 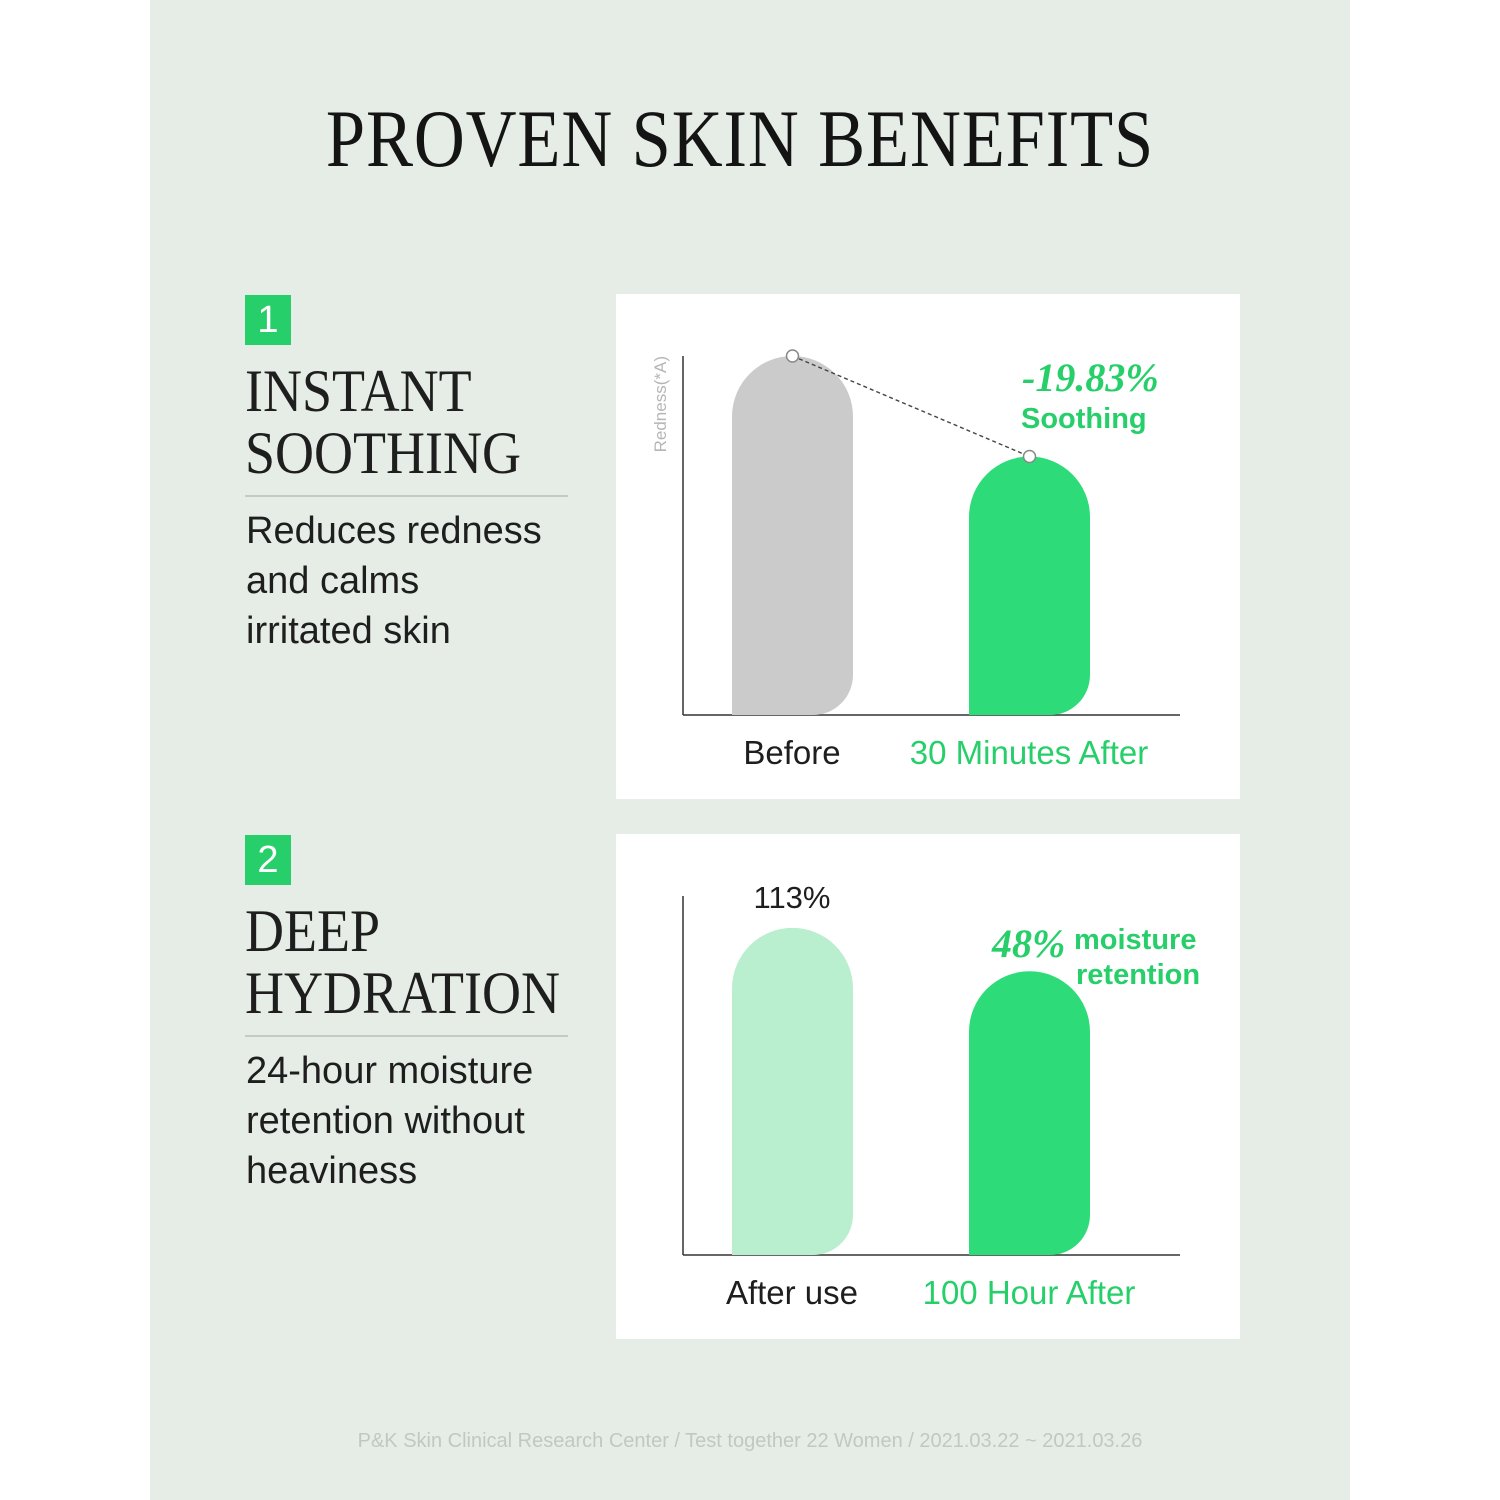 What do you see at coordinates (268, 860) in the screenshot?
I see `section-2-number-badge: 2` at bounding box center [268, 860].